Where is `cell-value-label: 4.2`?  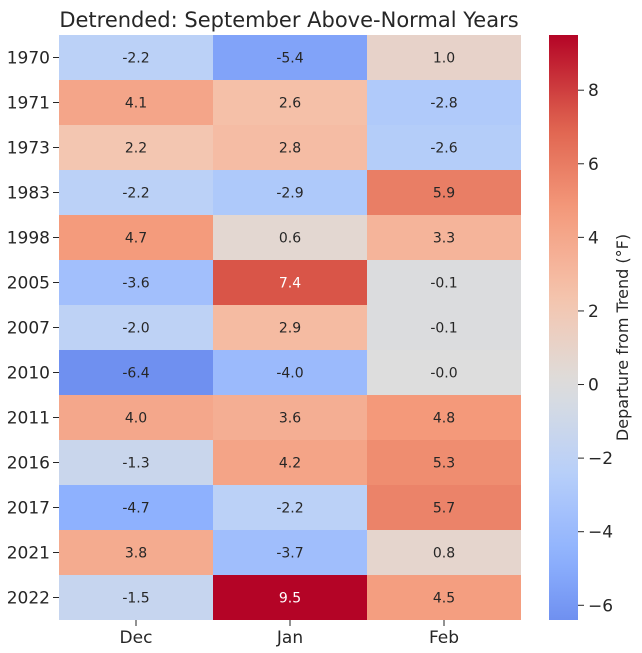
cell-value-label: 4.2 is located at coordinates (290, 464).